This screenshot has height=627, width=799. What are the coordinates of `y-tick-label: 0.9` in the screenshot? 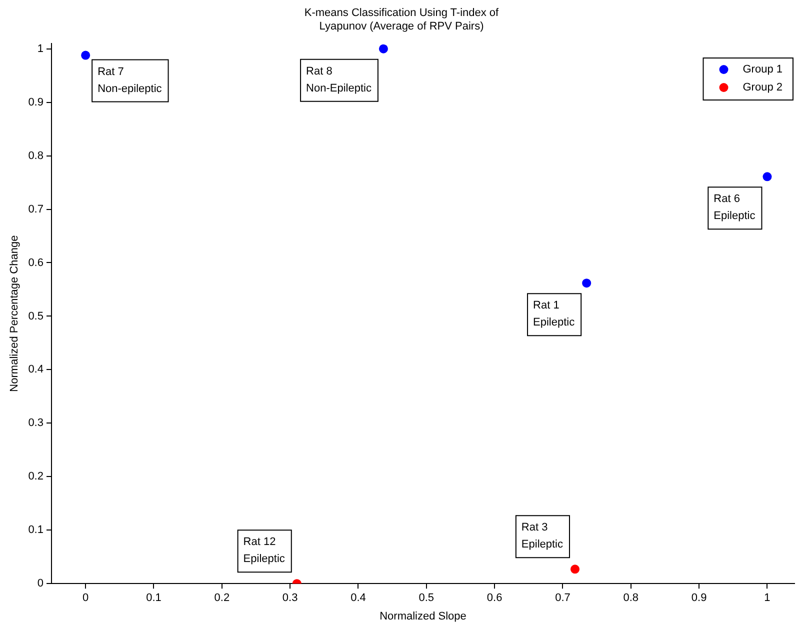 It's located at (36, 102).